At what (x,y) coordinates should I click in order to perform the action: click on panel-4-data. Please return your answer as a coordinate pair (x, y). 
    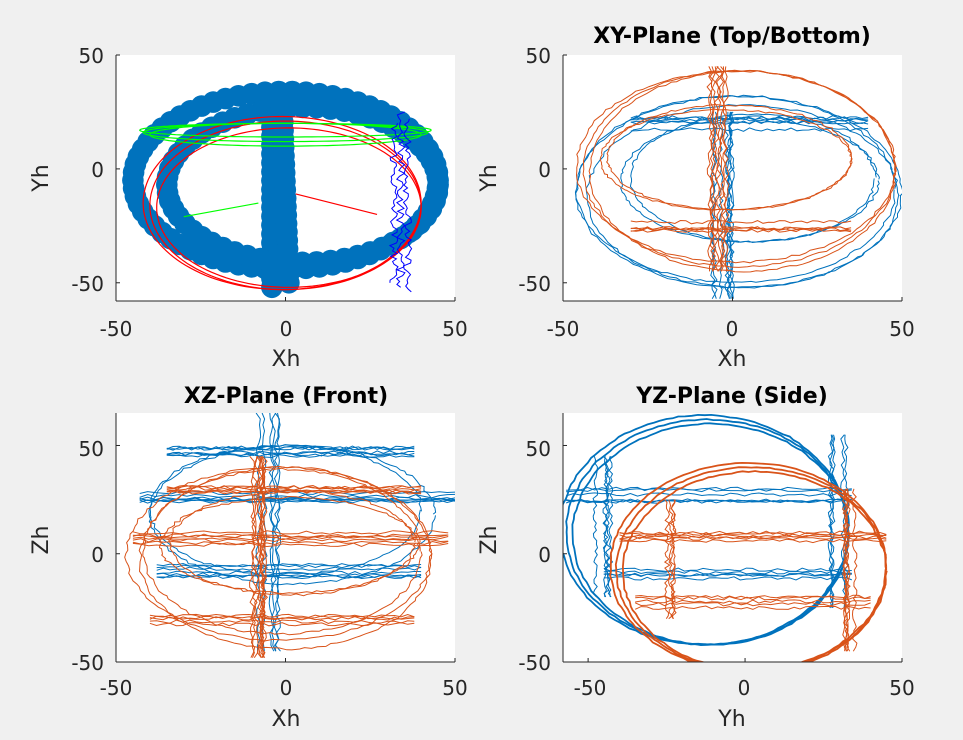
    Looking at the image, I should click on (725, 537).